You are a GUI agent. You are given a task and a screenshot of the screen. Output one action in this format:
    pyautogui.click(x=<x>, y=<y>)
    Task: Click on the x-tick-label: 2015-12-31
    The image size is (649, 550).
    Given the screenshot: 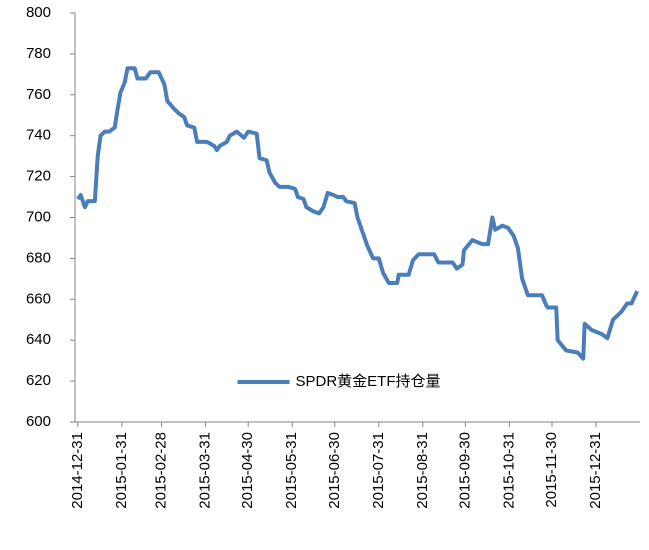 What is the action you would take?
    pyautogui.click(x=595, y=470)
    